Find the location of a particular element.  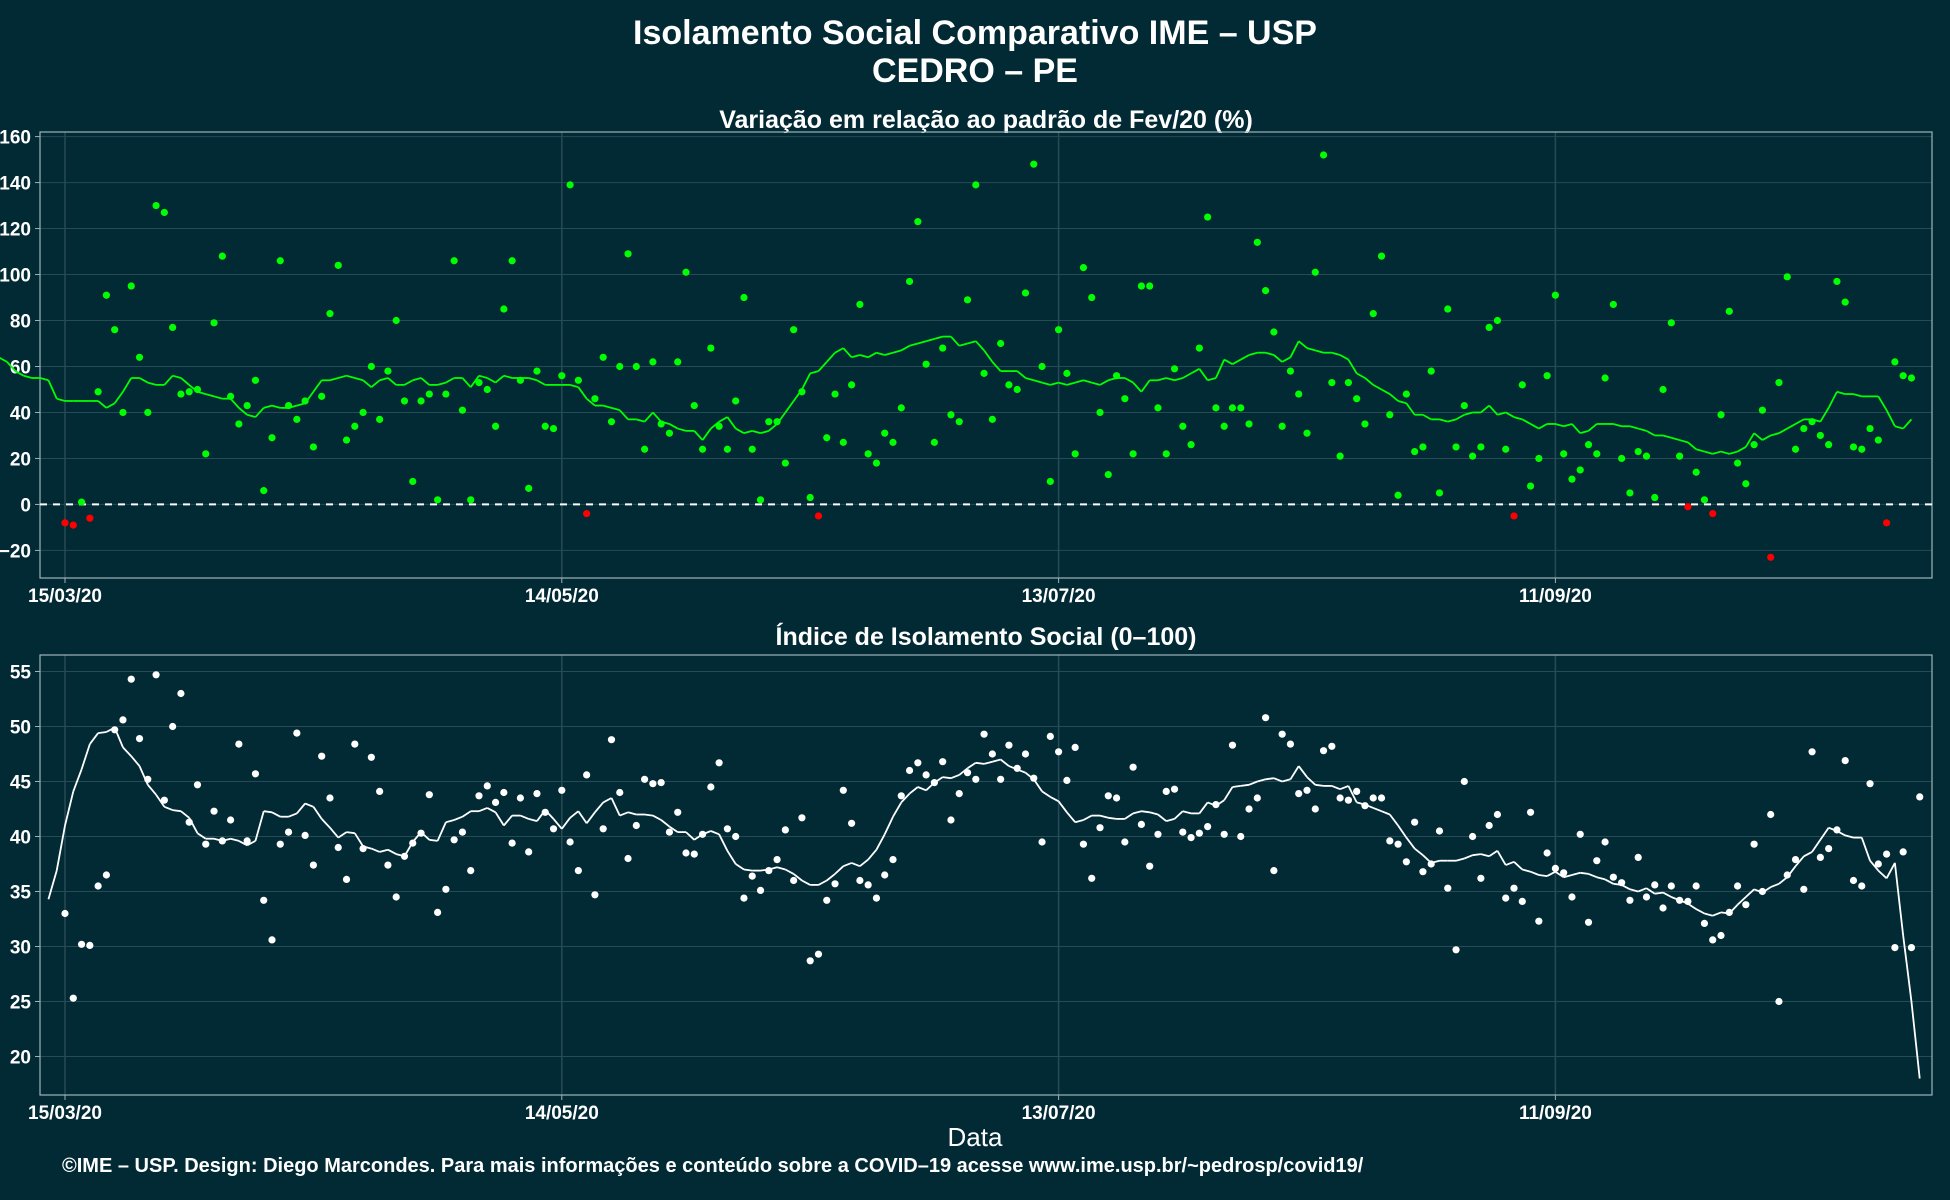

y-tick-label: 50 is located at coordinates (20, 728).